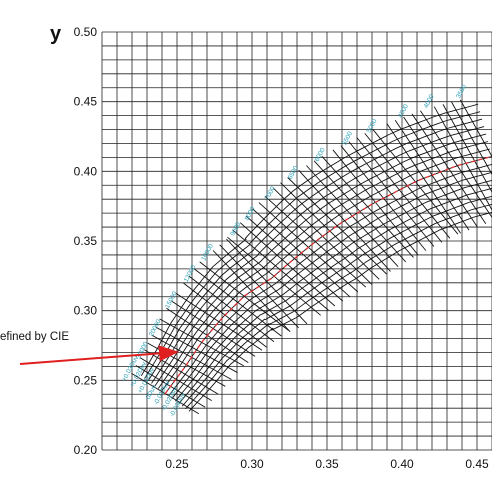 Image resolution: width=492 pixels, height=492 pixels. I want to click on cct-label: 3500, so click(461, 91).